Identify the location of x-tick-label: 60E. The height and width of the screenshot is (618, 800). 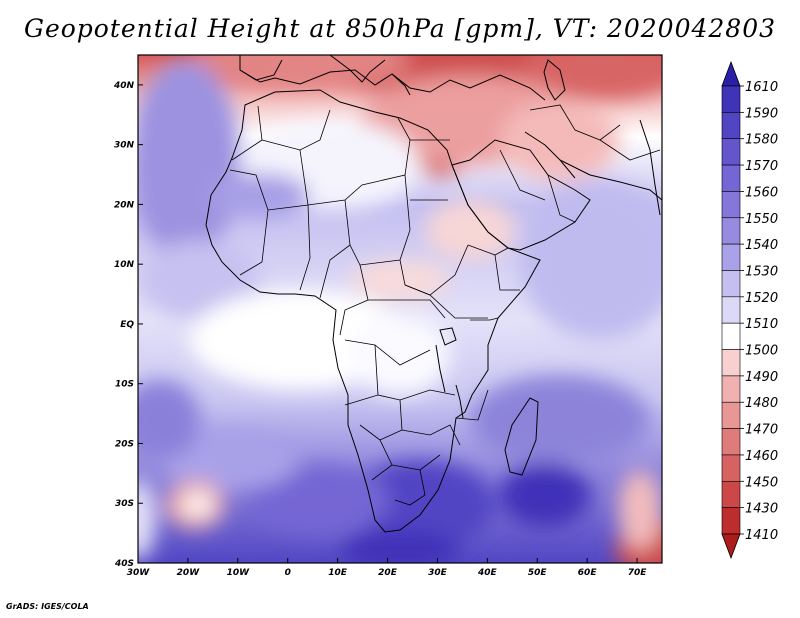
(588, 573).